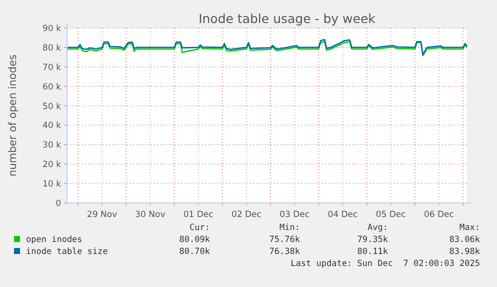  What do you see at coordinates (52, 107) in the screenshot?
I see `y-tick-label: 50 k` at bounding box center [52, 107].